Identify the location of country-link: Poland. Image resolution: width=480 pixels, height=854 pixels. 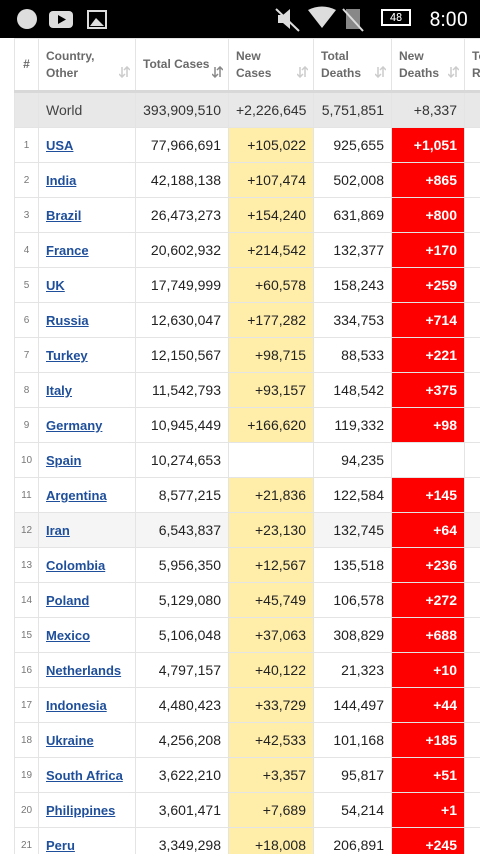
(68, 600).